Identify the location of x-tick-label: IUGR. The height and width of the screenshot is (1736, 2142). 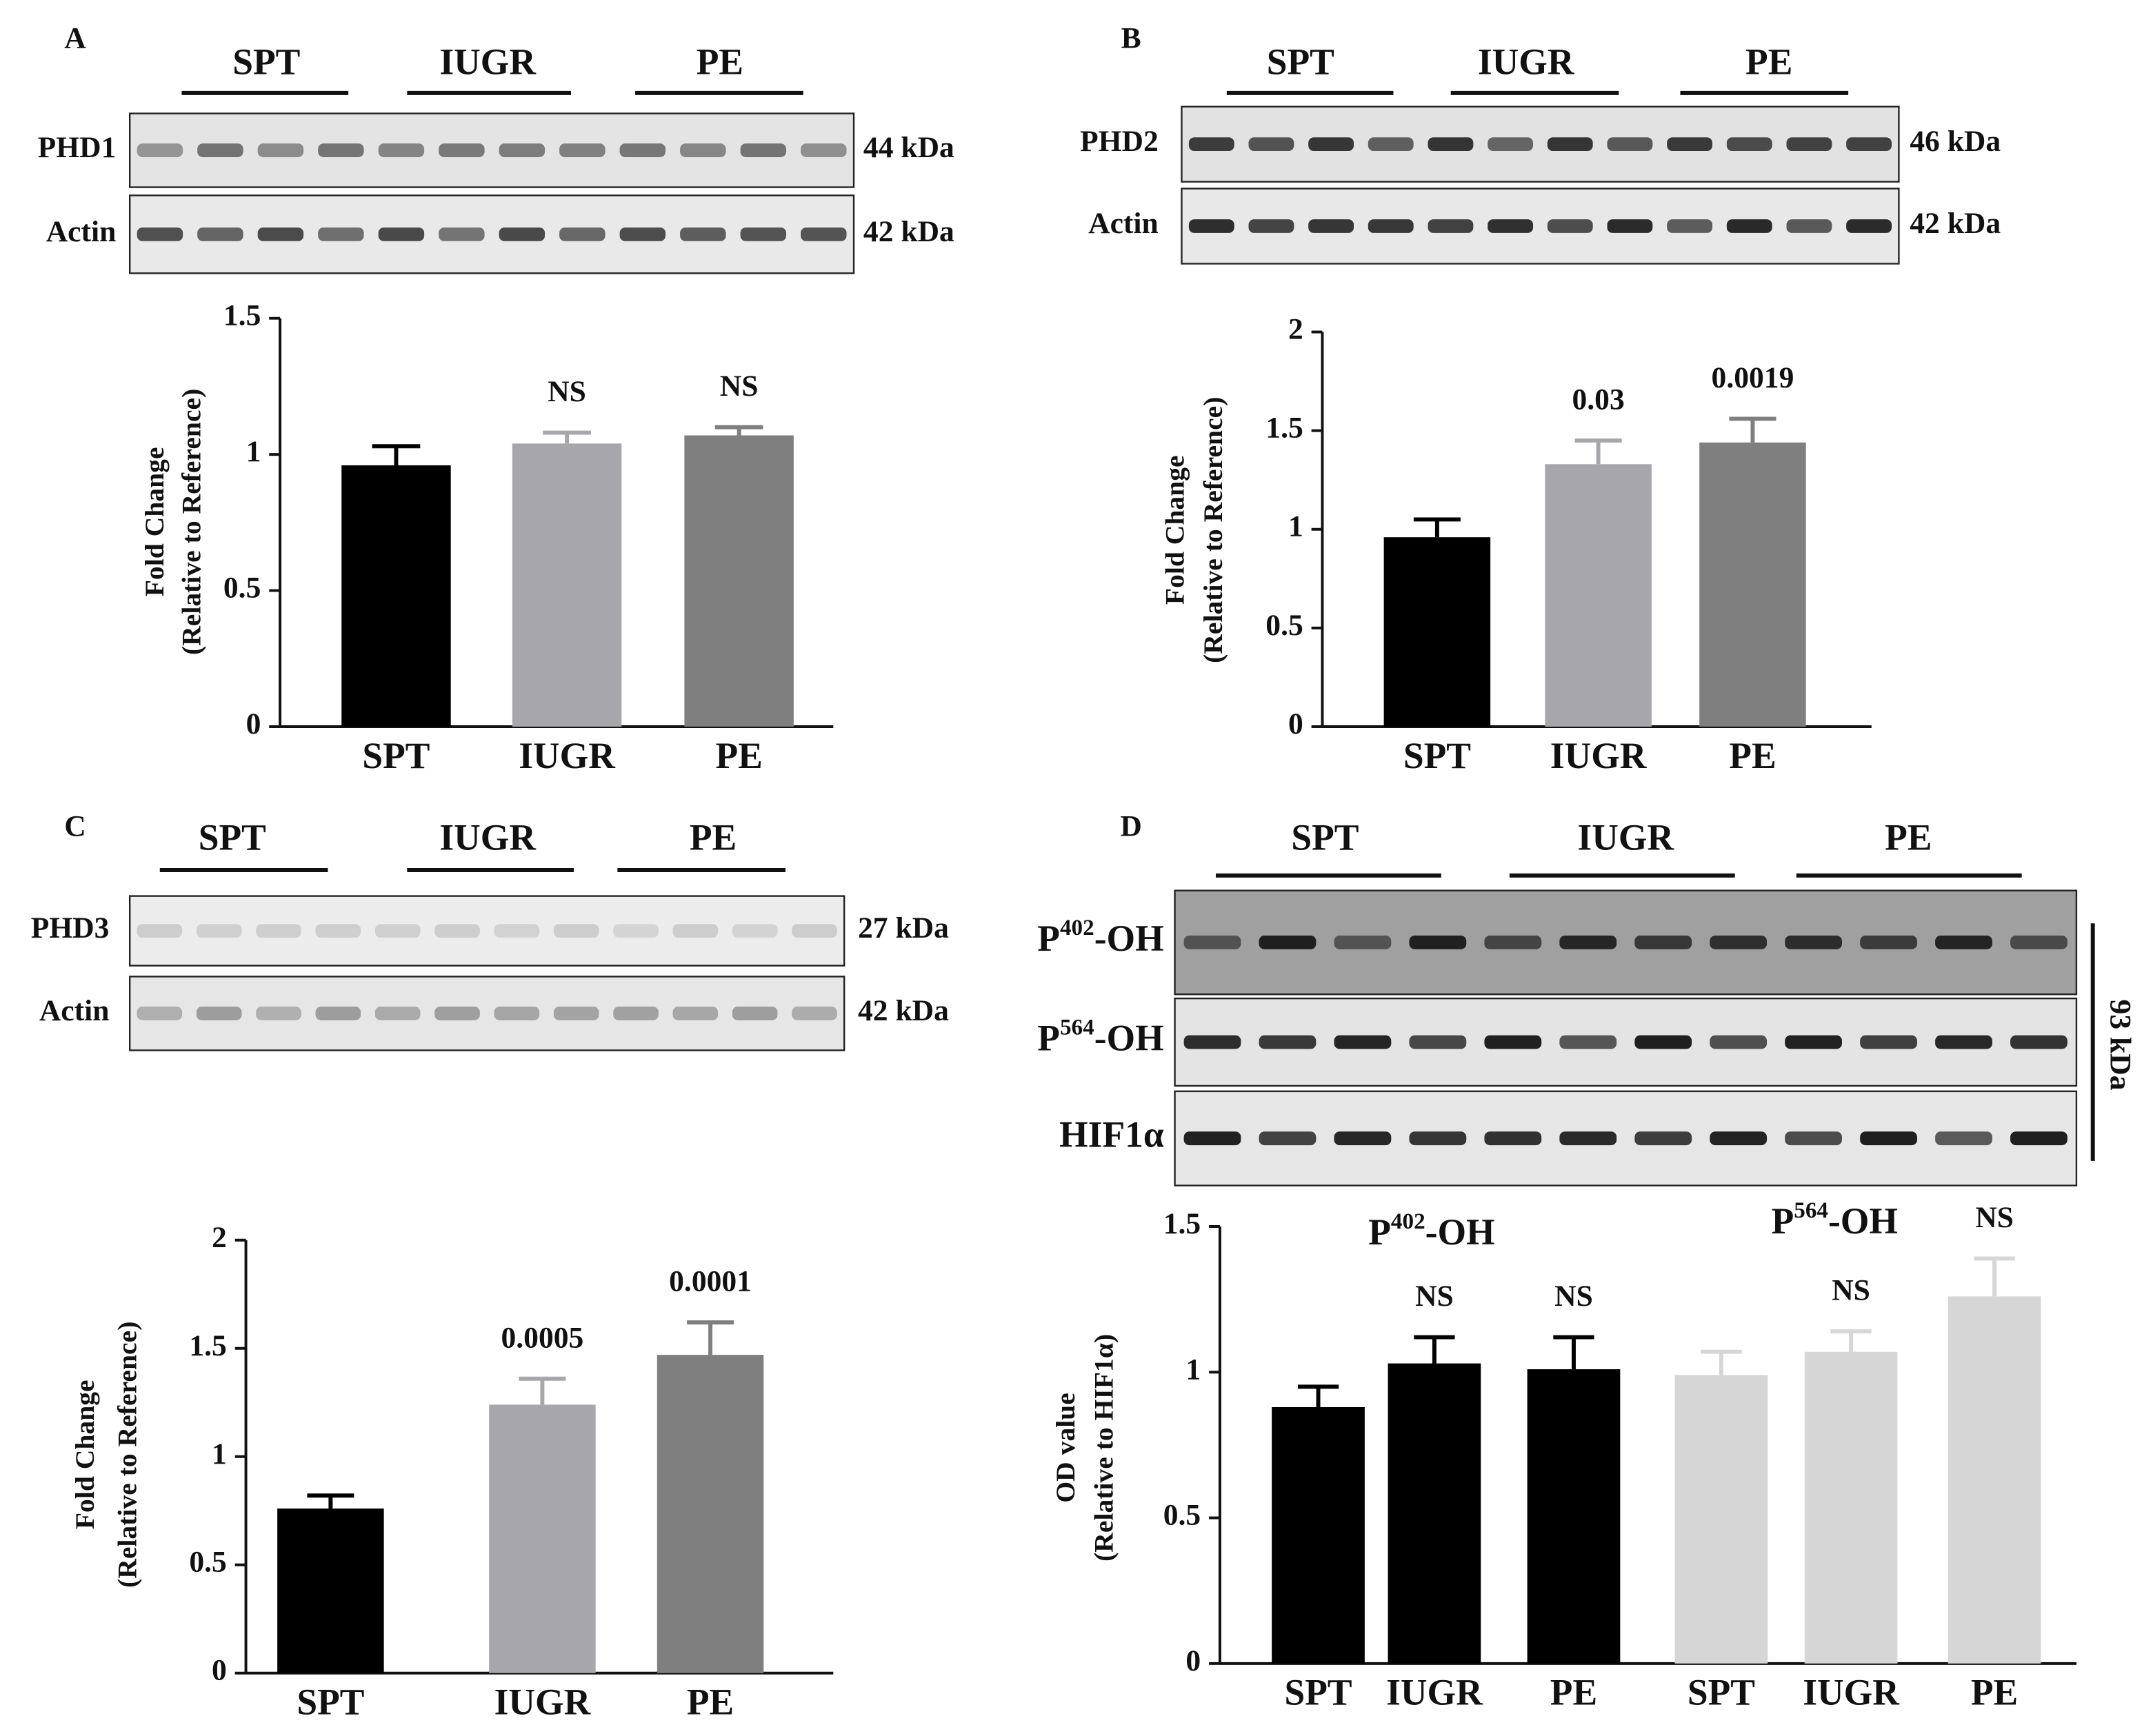
(1599, 755).